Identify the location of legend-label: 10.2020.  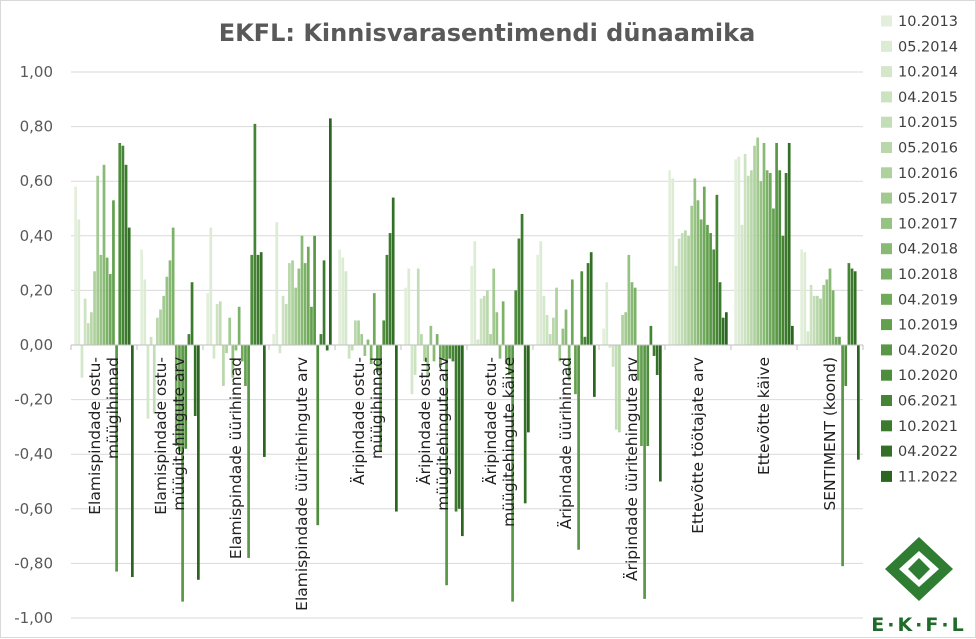
(928, 376).